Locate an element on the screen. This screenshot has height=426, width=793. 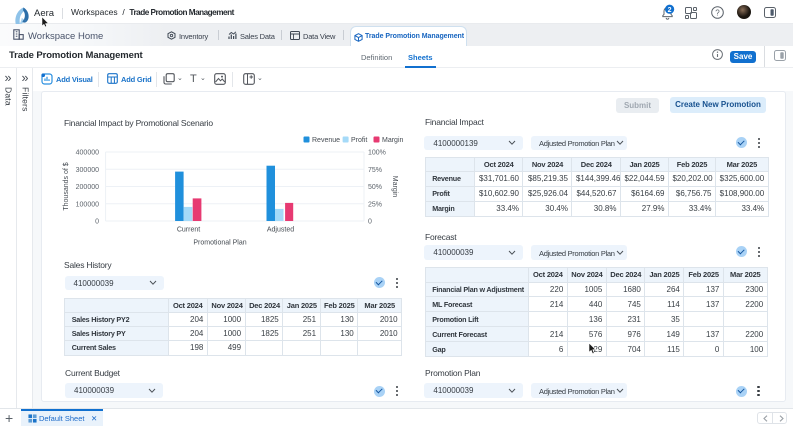
svg-text: Adjusted is located at coordinates (280, 230).